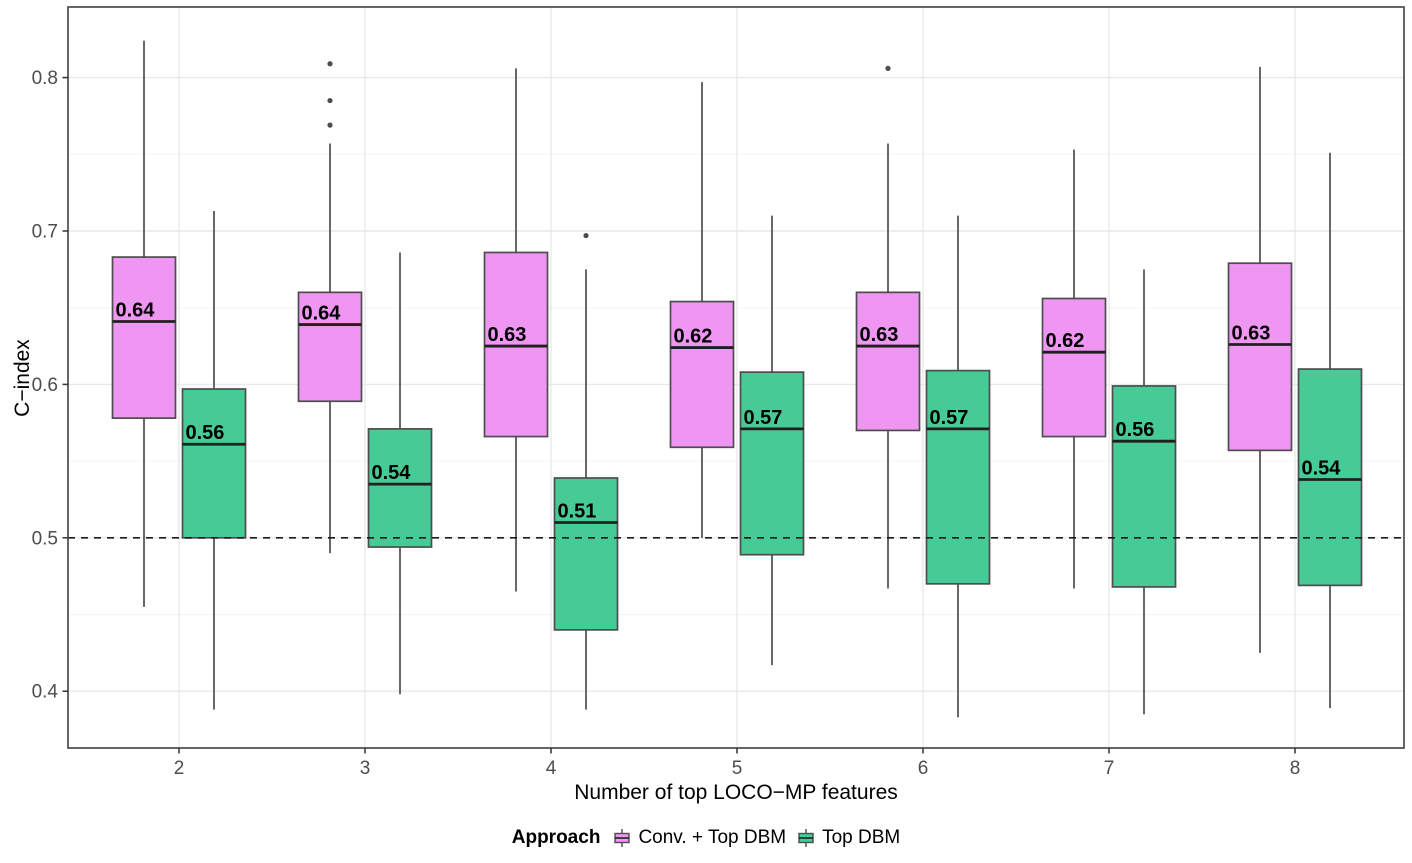 The width and height of the screenshot is (1412, 863). I want to click on x-tick-label: 7, so click(1109, 768).